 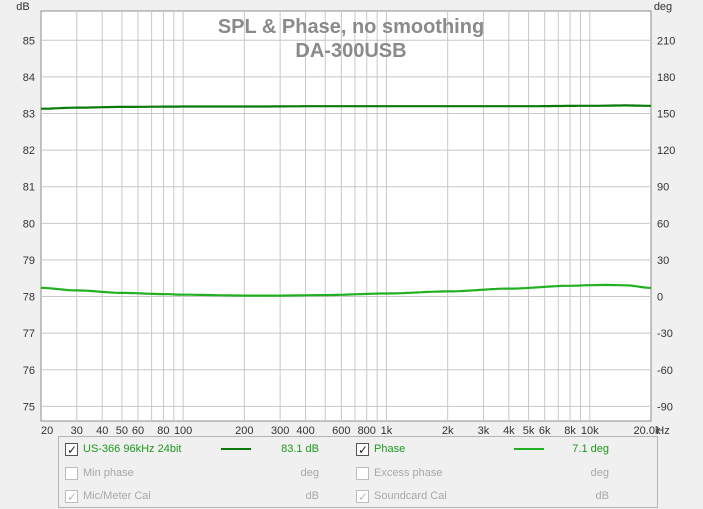 I want to click on min-phase-label: Min phase, so click(x=108, y=473).